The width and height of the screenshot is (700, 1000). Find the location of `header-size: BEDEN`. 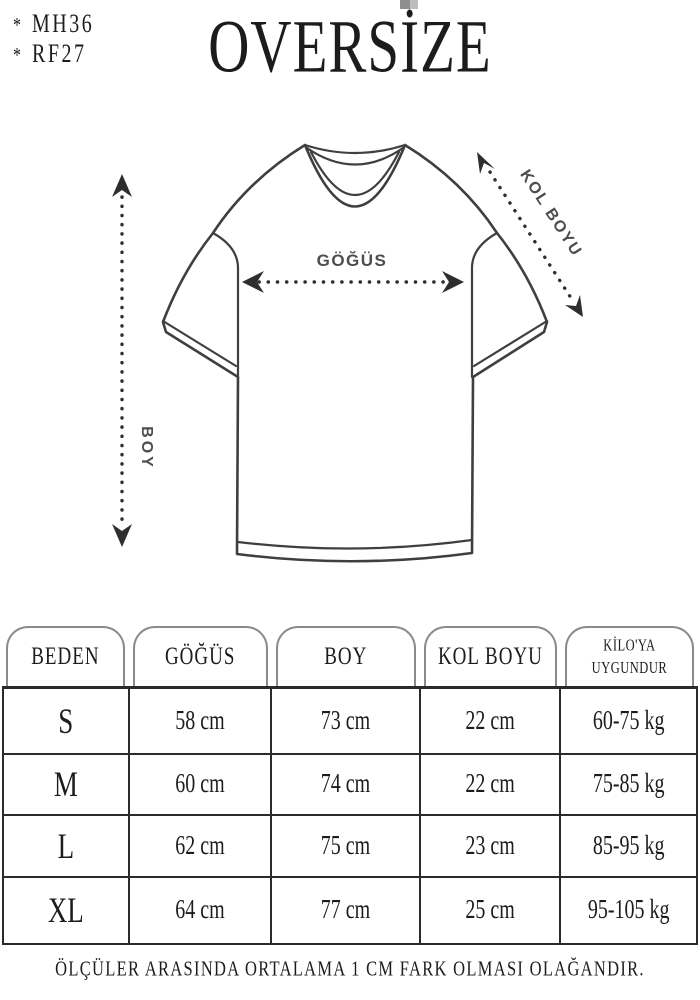

header-size: BEDEN is located at coordinates (65, 656).